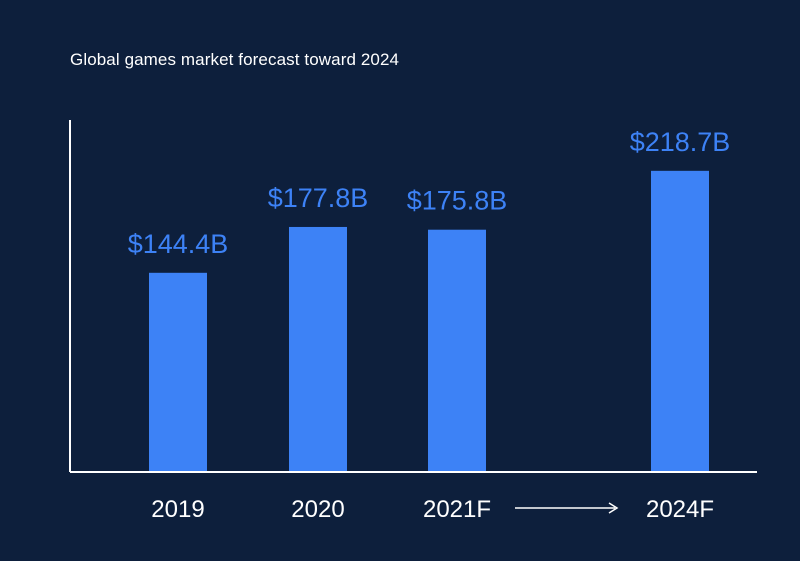 Image resolution: width=800 pixels, height=561 pixels. What do you see at coordinates (613, 508) in the screenshot?
I see `arrow-right-icon` at bounding box center [613, 508].